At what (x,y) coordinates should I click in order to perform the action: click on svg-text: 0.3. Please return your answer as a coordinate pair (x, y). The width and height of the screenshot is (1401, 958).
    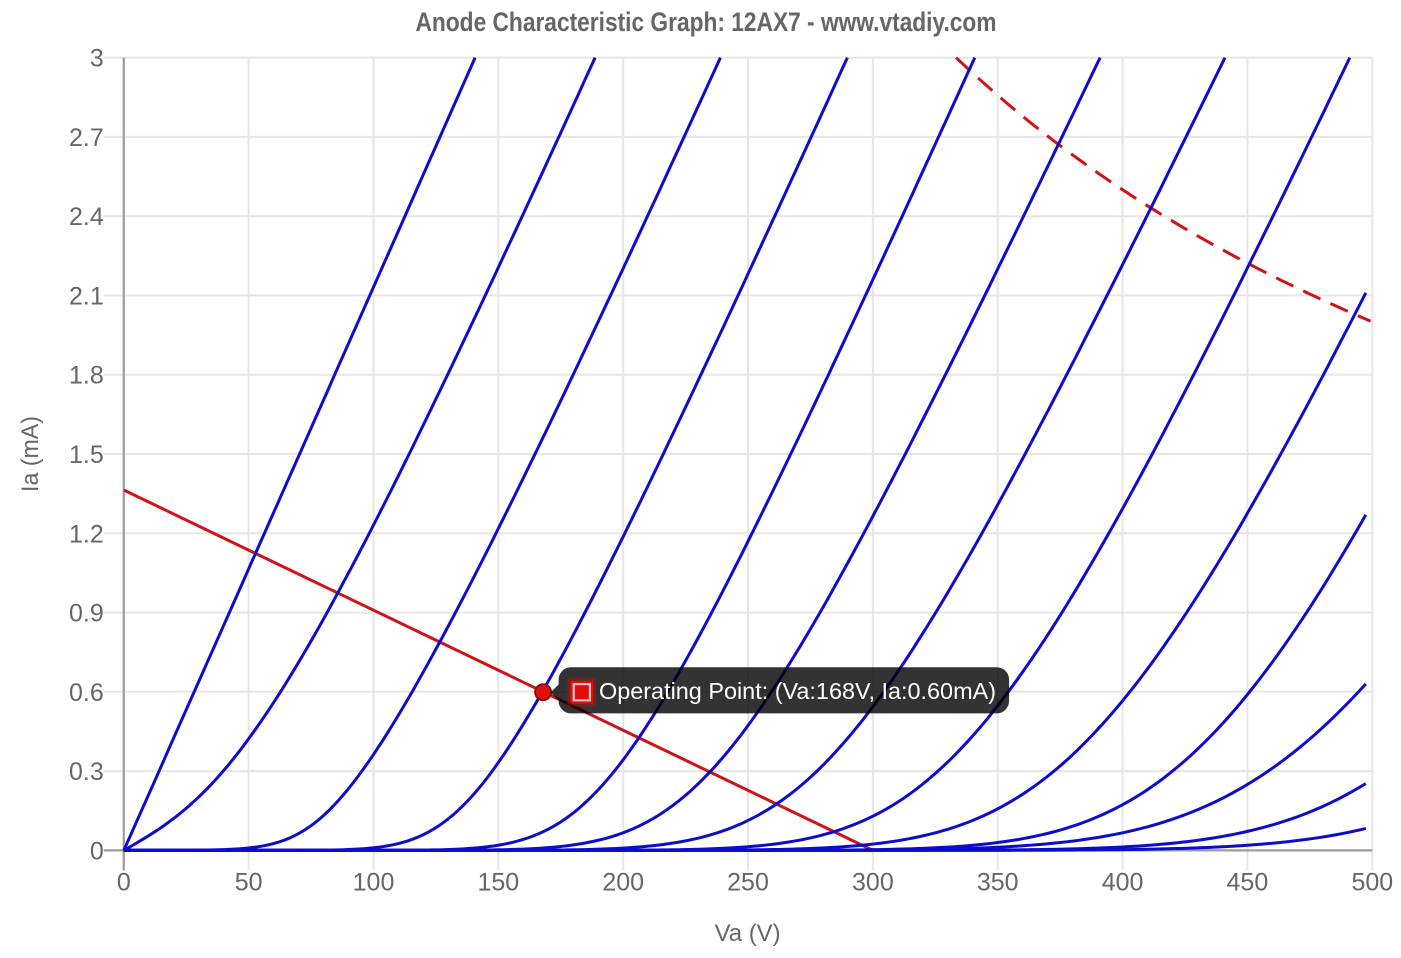
    Looking at the image, I should click on (86, 772).